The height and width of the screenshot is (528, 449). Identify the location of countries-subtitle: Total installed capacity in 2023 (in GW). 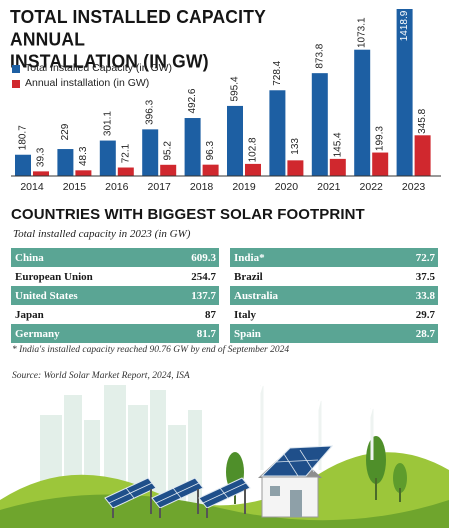
(102, 234).